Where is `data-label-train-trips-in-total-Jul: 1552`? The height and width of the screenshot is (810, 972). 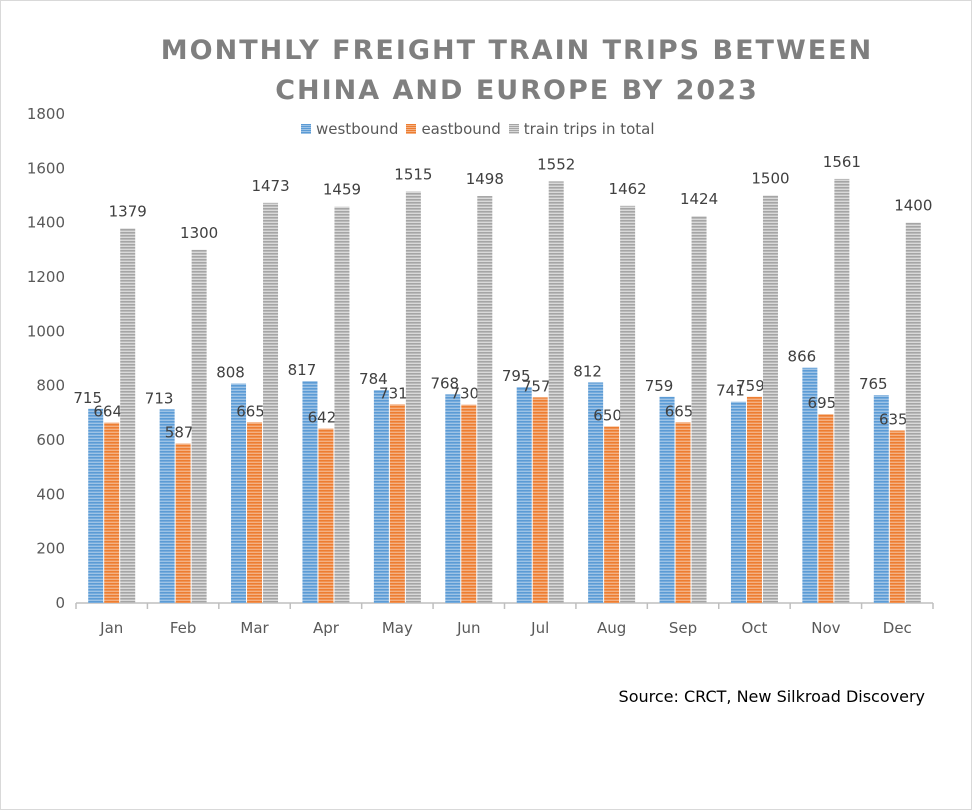
data-label-train-trips-in-total-Jul: 1552 is located at coordinates (556, 164).